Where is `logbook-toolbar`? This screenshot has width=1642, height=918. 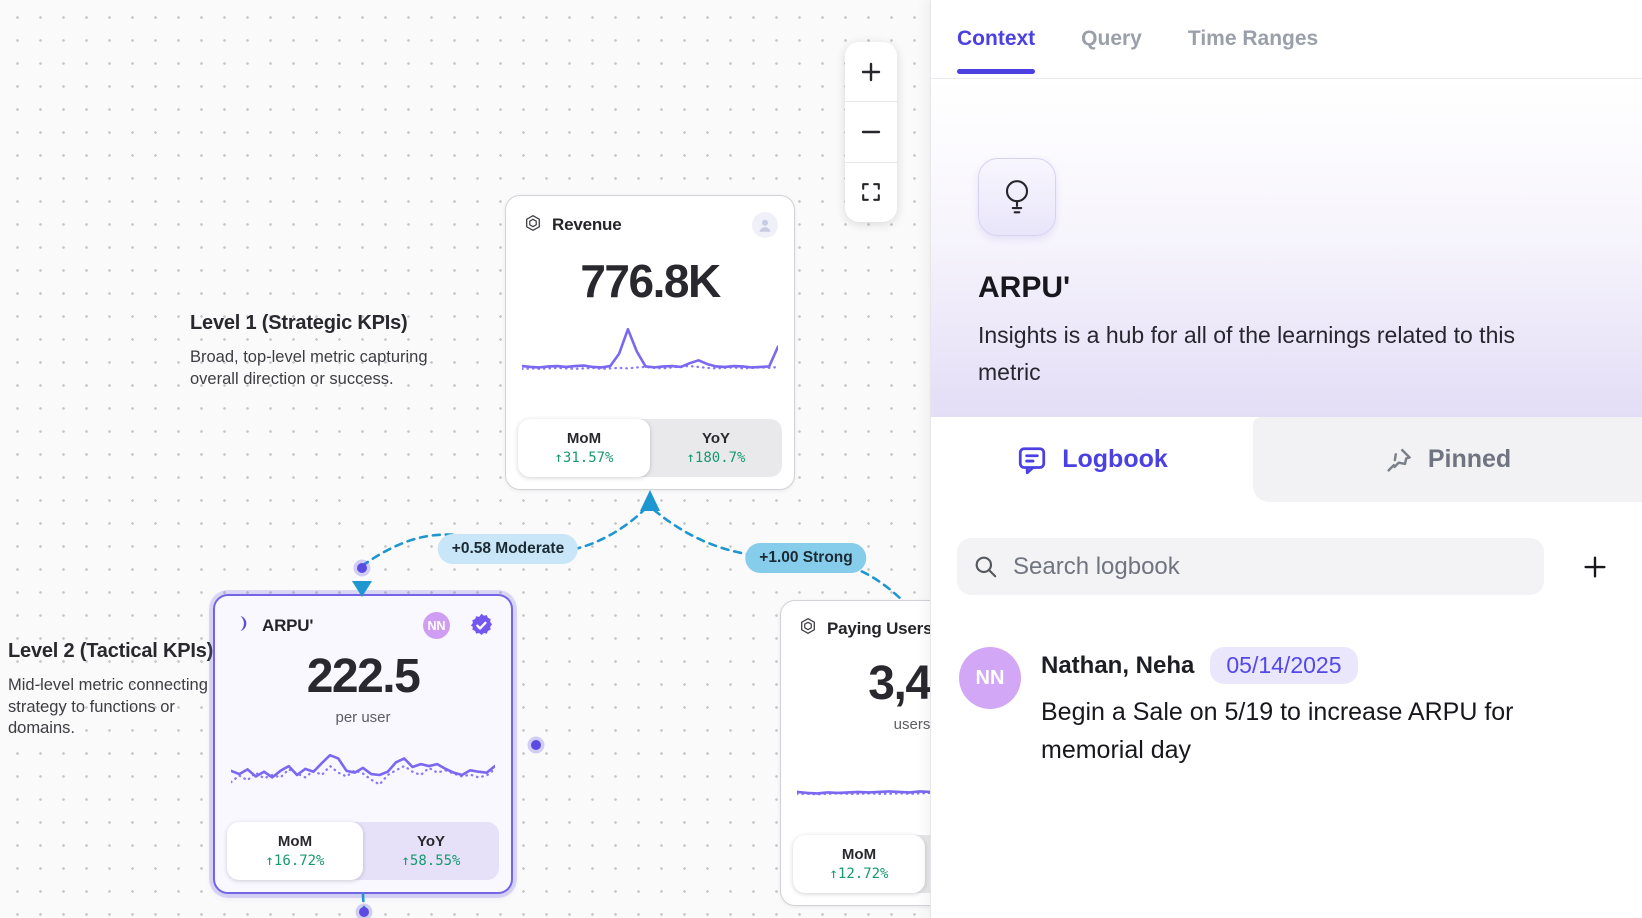
logbook-toolbar is located at coordinates (1286, 566).